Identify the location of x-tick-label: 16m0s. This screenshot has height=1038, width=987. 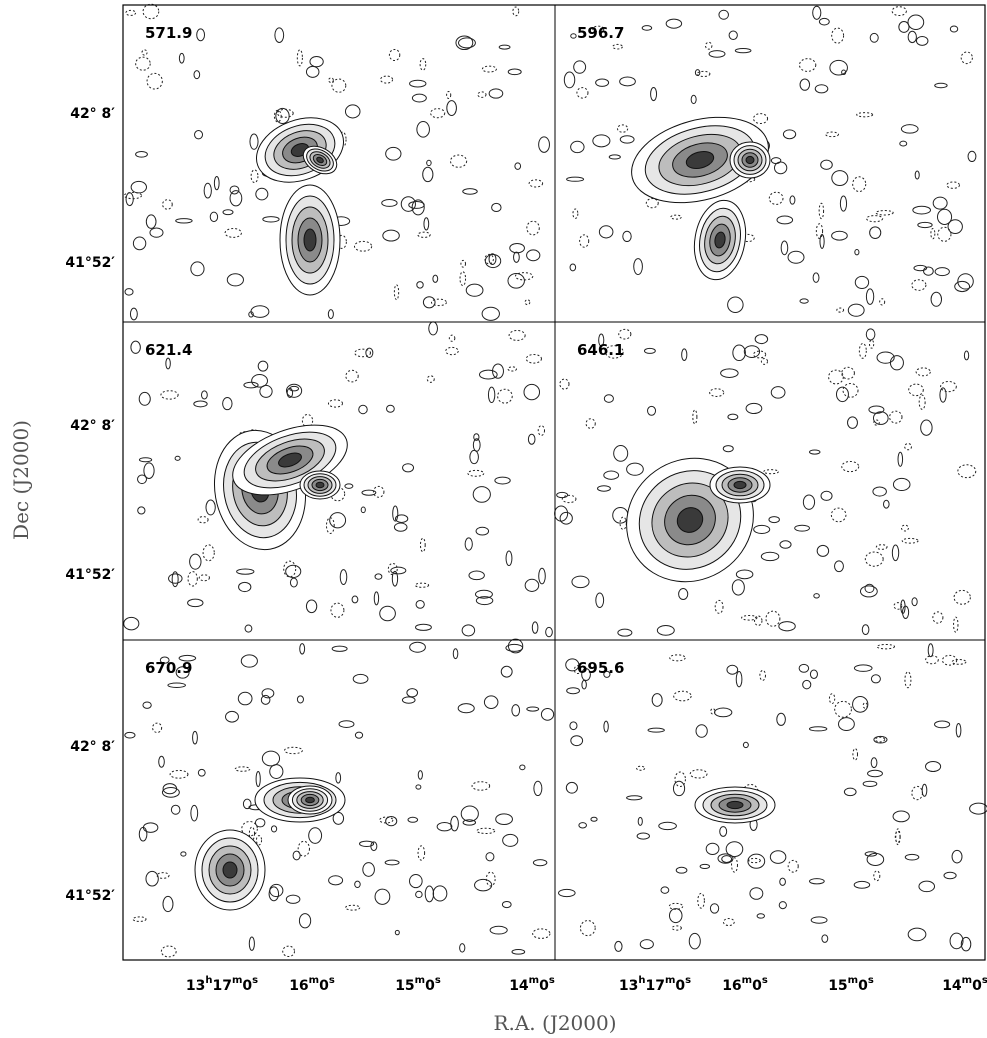
(745, 984).